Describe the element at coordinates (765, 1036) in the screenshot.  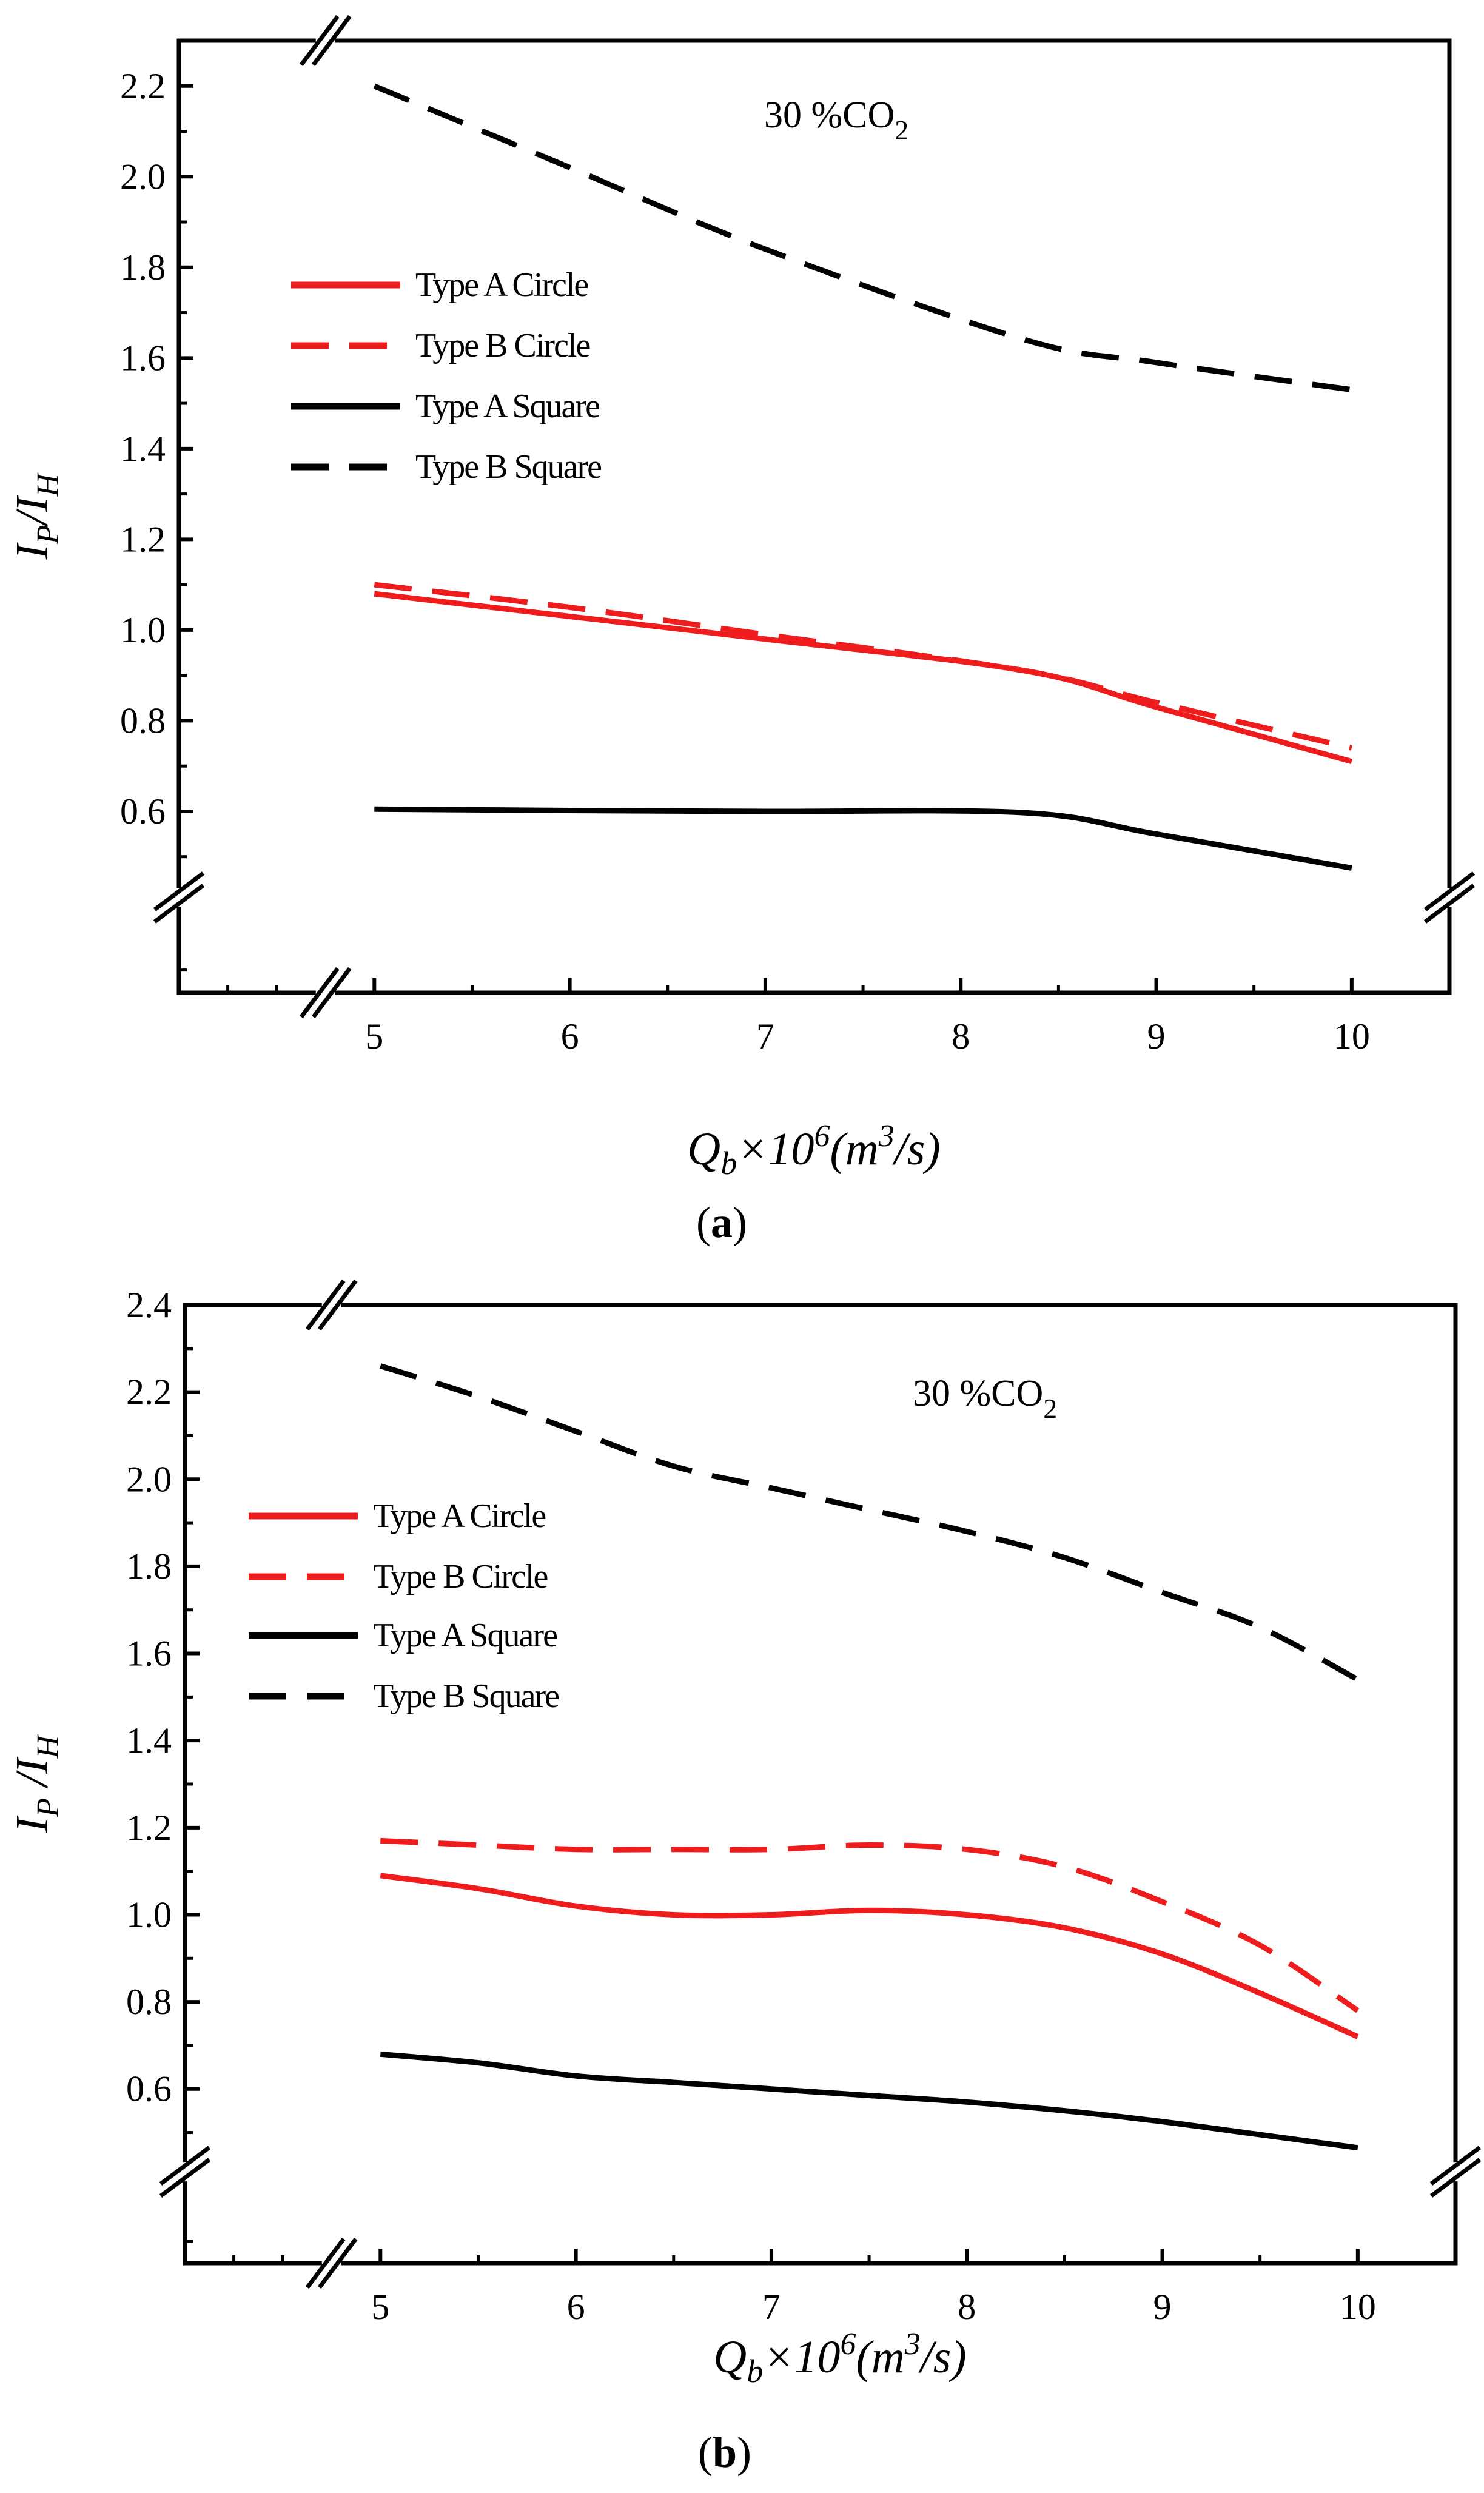
I see `x-tick-label: 7` at that location.